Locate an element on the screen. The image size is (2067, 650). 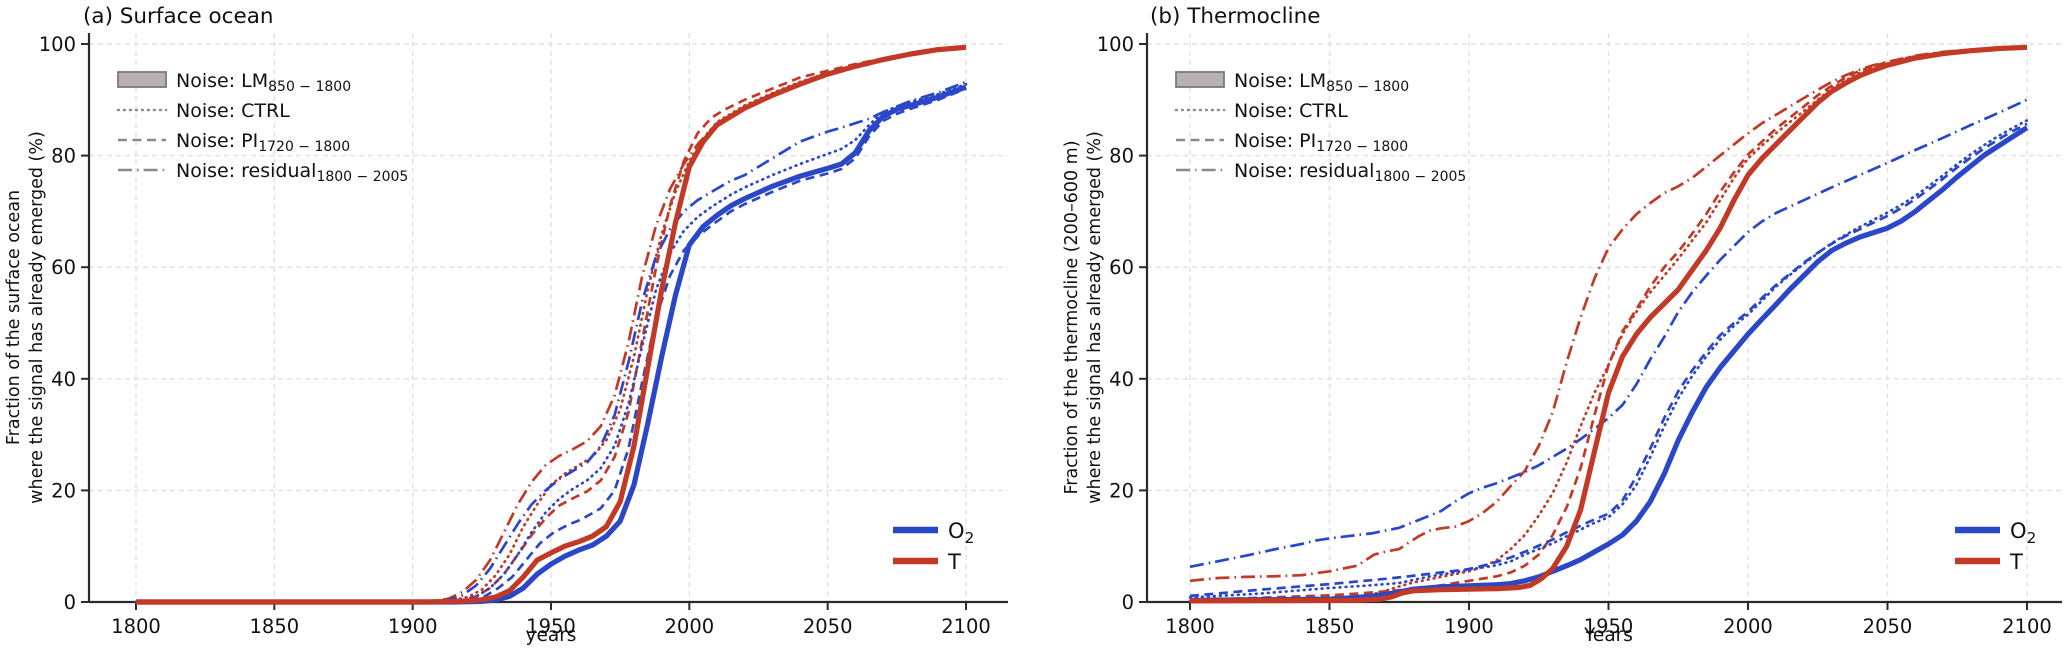
y-axis-label-line1: Fraction of the thermocline (200–600 m) is located at coordinates (1072, 317).